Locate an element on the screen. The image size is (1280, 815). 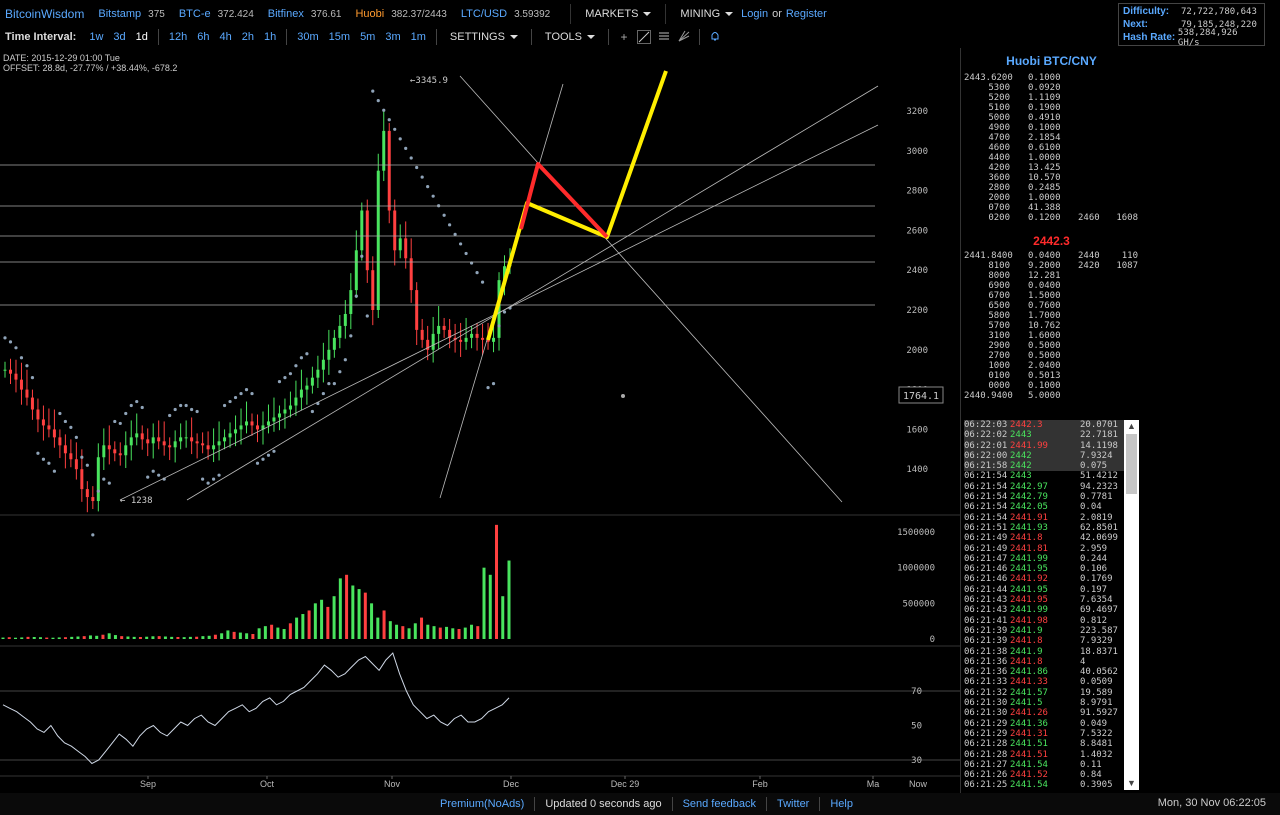
tools-menu: TOOLS is located at coordinates (570, 37).